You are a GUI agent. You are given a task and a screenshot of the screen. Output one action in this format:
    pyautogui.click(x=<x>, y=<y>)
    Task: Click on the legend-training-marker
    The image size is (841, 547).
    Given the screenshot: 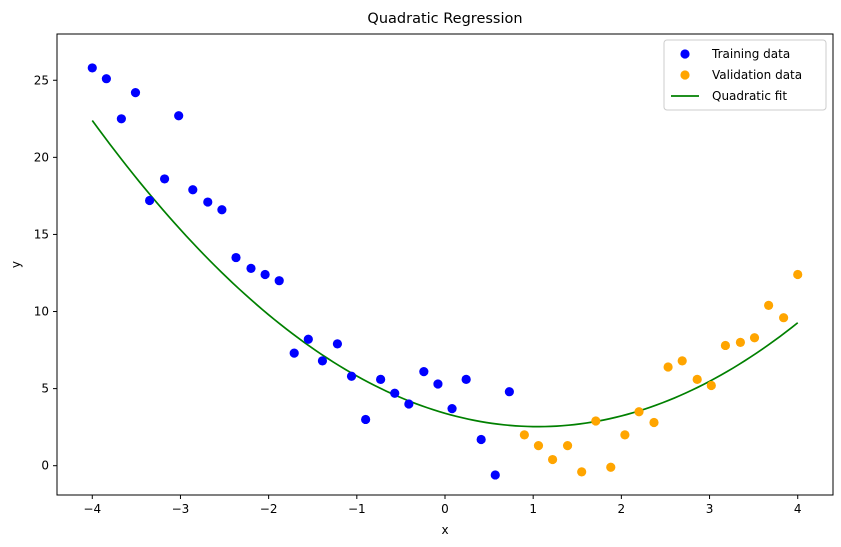 What is the action you would take?
    pyautogui.click(x=685, y=54)
    